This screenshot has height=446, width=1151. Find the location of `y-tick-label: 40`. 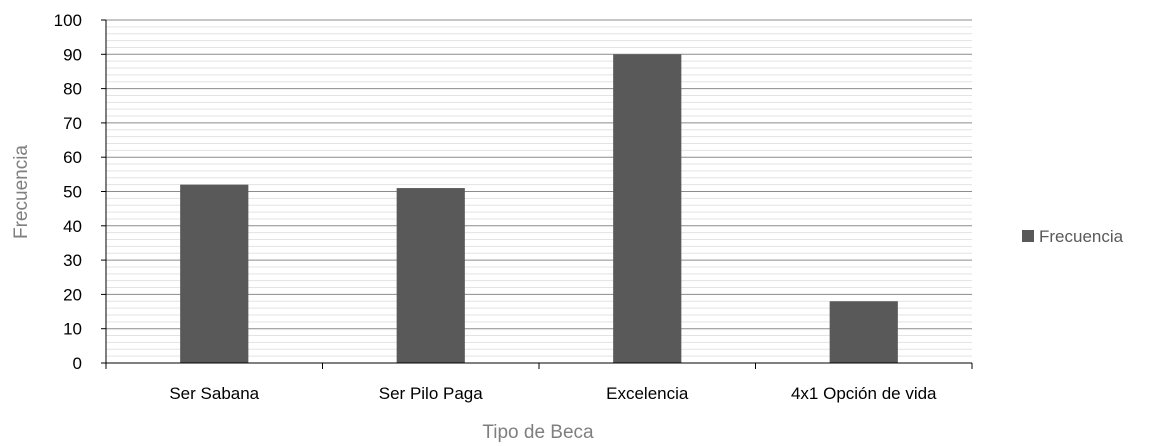

y-tick-label: 40 is located at coordinates (72, 226).